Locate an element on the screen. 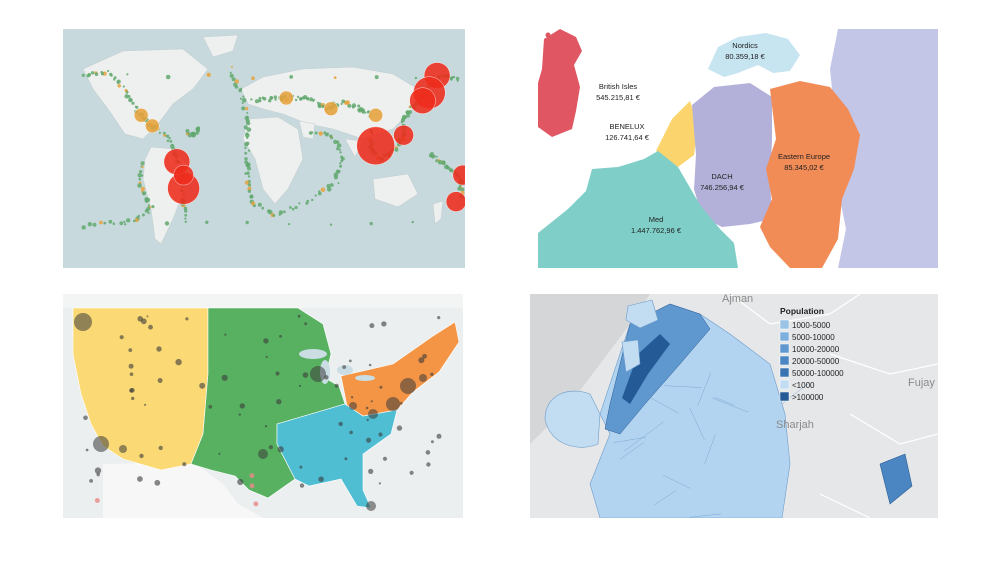 Image resolution: width=1000 pixels, height=563 pixels. earthquake-map-svg is located at coordinates (273, 139).